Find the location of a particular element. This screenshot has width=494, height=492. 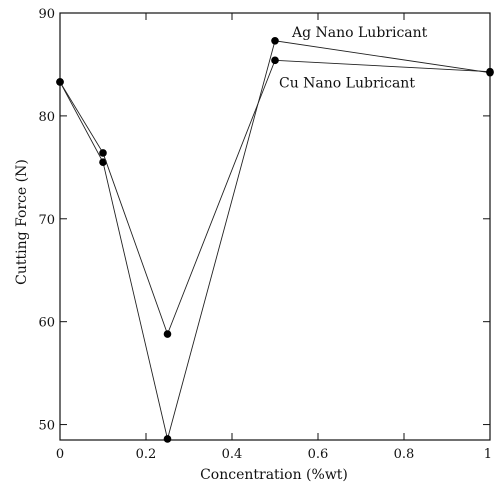

y-tick-label: 70 is located at coordinates (46, 220).